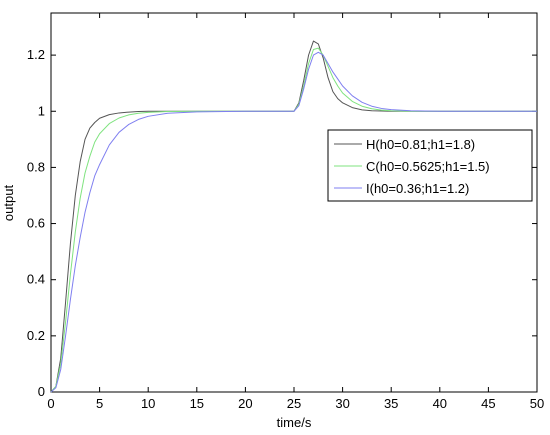 The image size is (550, 435). What do you see at coordinates (537, 403) in the screenshot?
I see `x-tick-label: 50` at bounding box center [537, 403].